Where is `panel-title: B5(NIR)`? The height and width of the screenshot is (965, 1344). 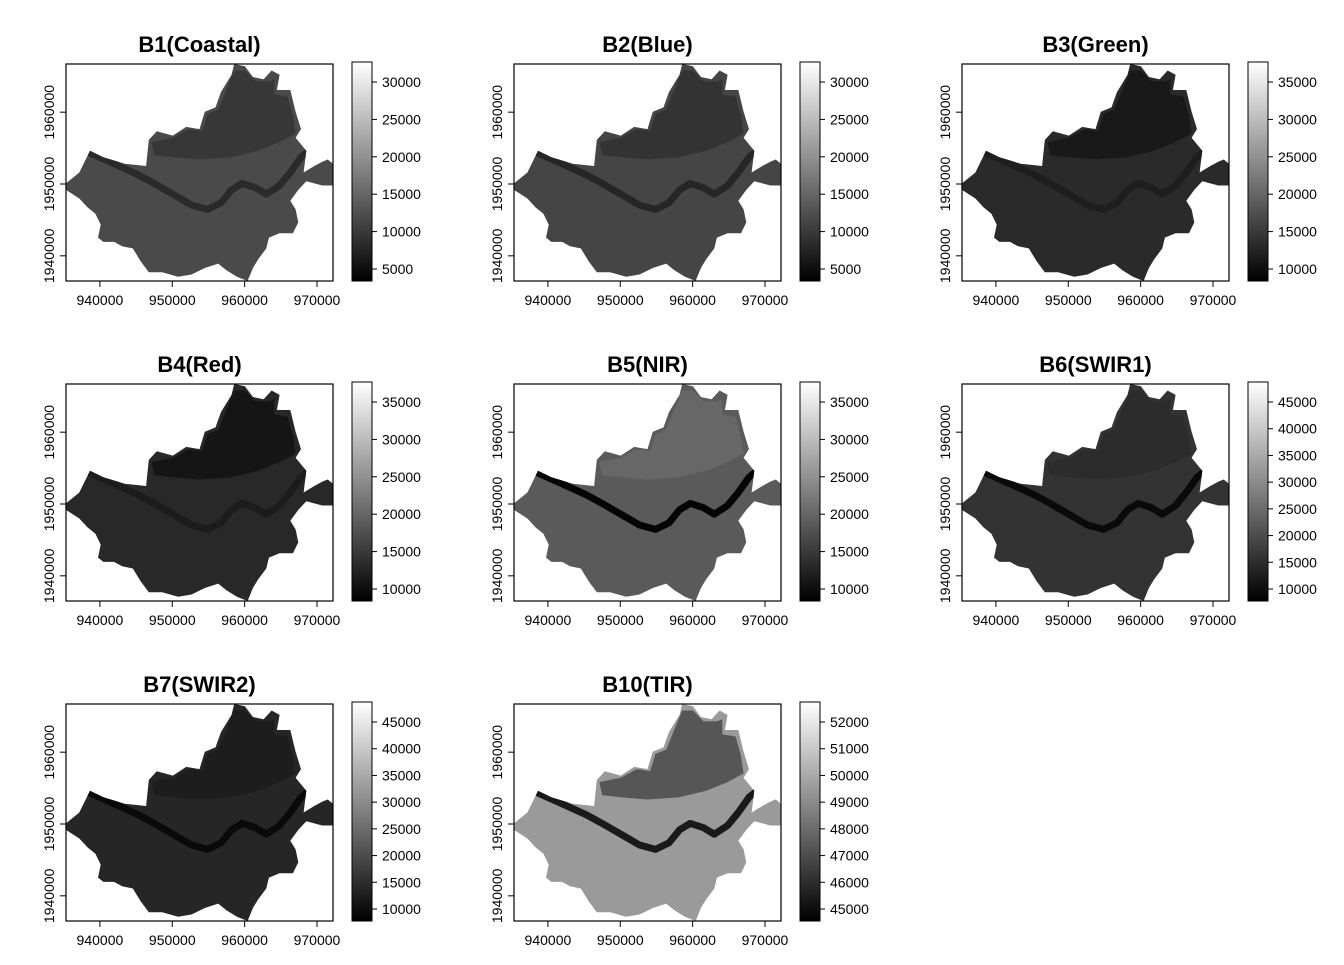 panel-title: B5(NIR) is located at coordinates (647, 364).